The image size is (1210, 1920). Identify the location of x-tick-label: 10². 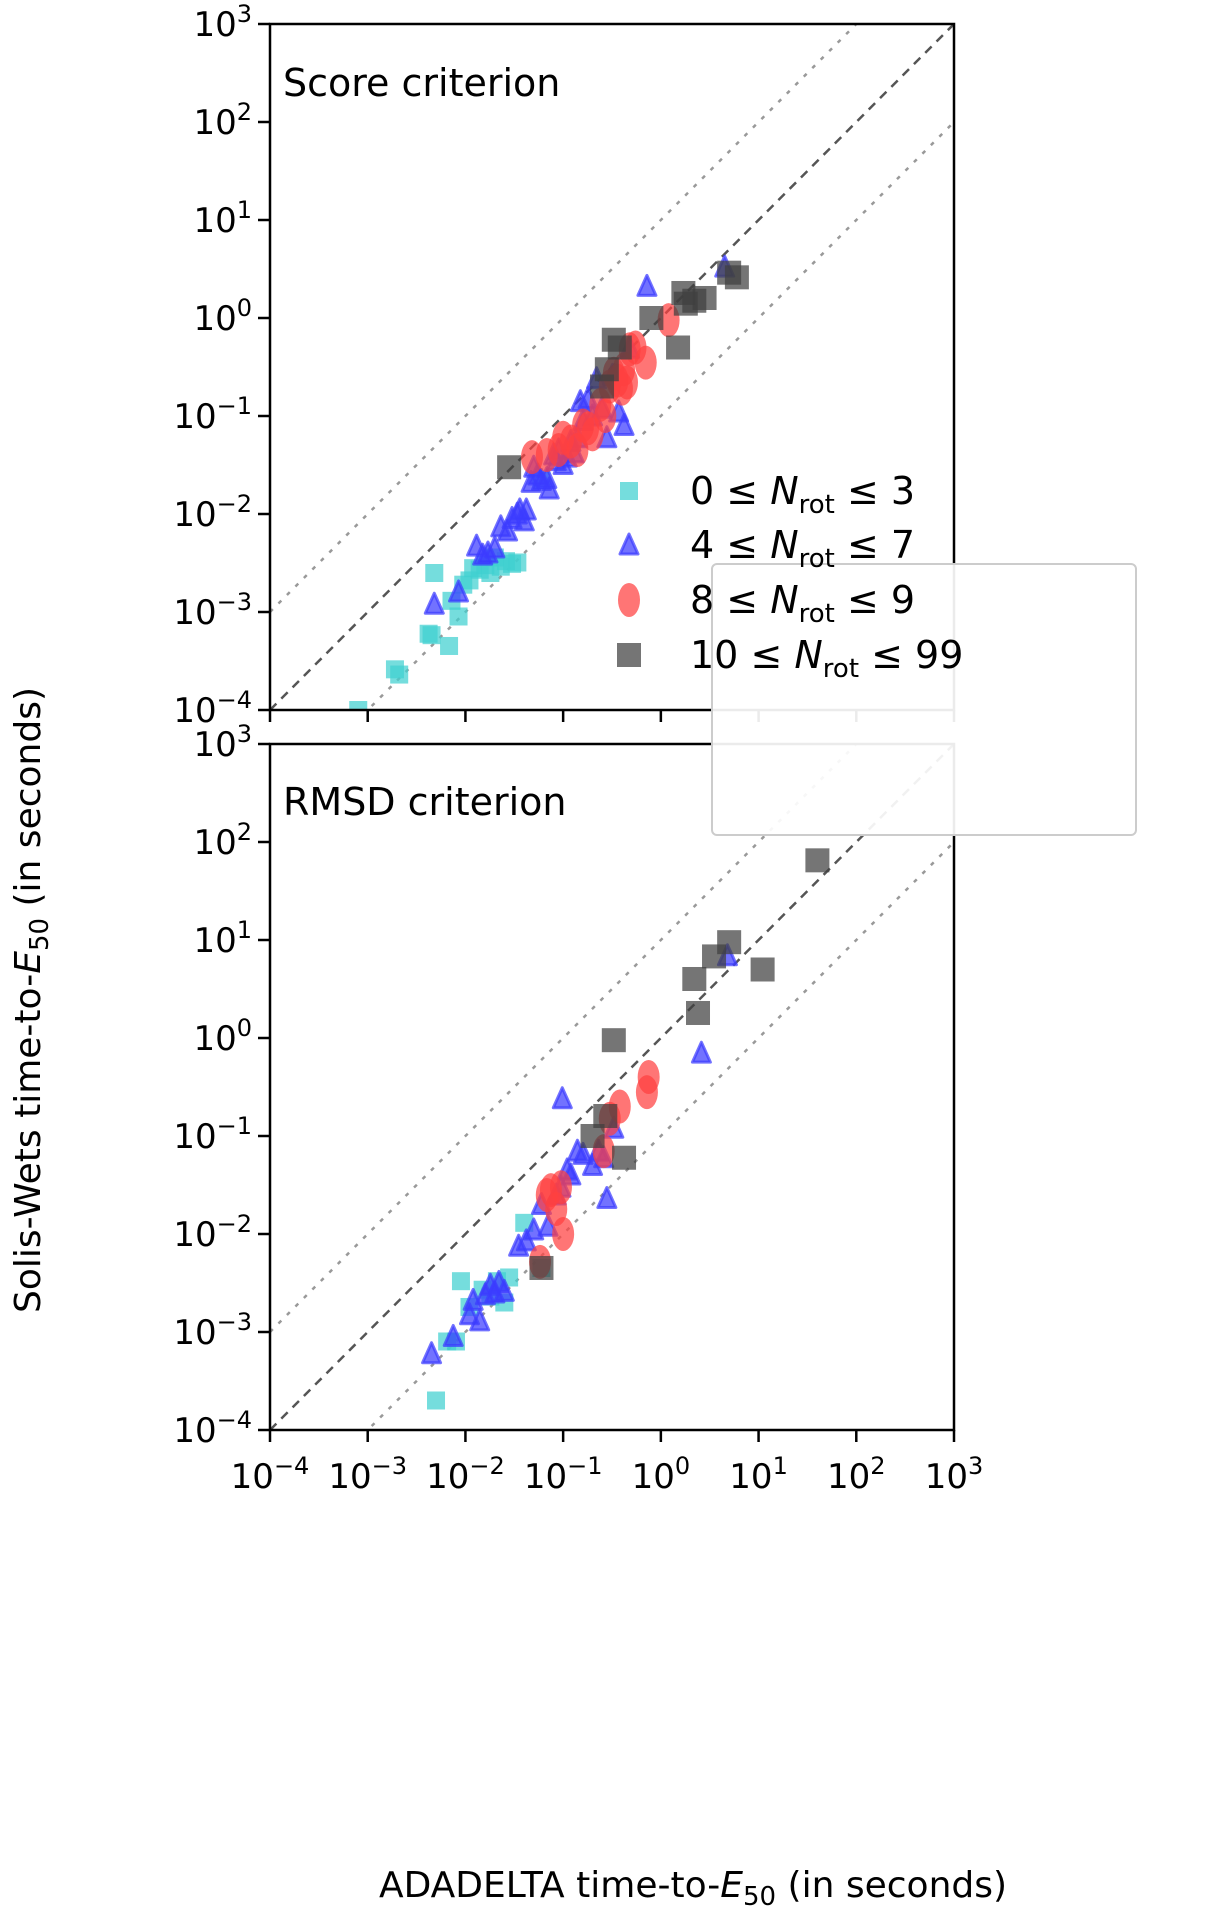
(856, 1474).